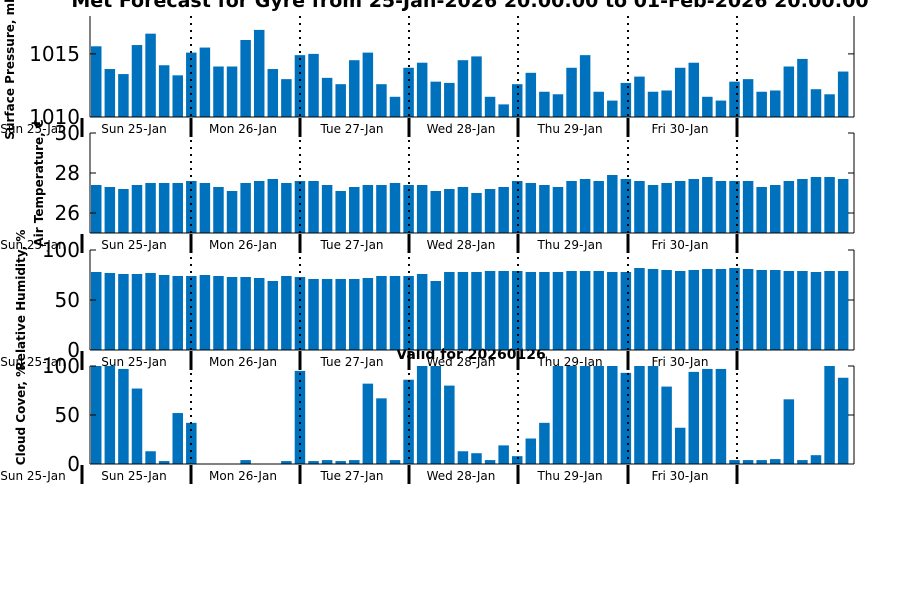 This screenshot has width=900, height=600. I want to click on y-tick-label: 26, so click(67, 213).